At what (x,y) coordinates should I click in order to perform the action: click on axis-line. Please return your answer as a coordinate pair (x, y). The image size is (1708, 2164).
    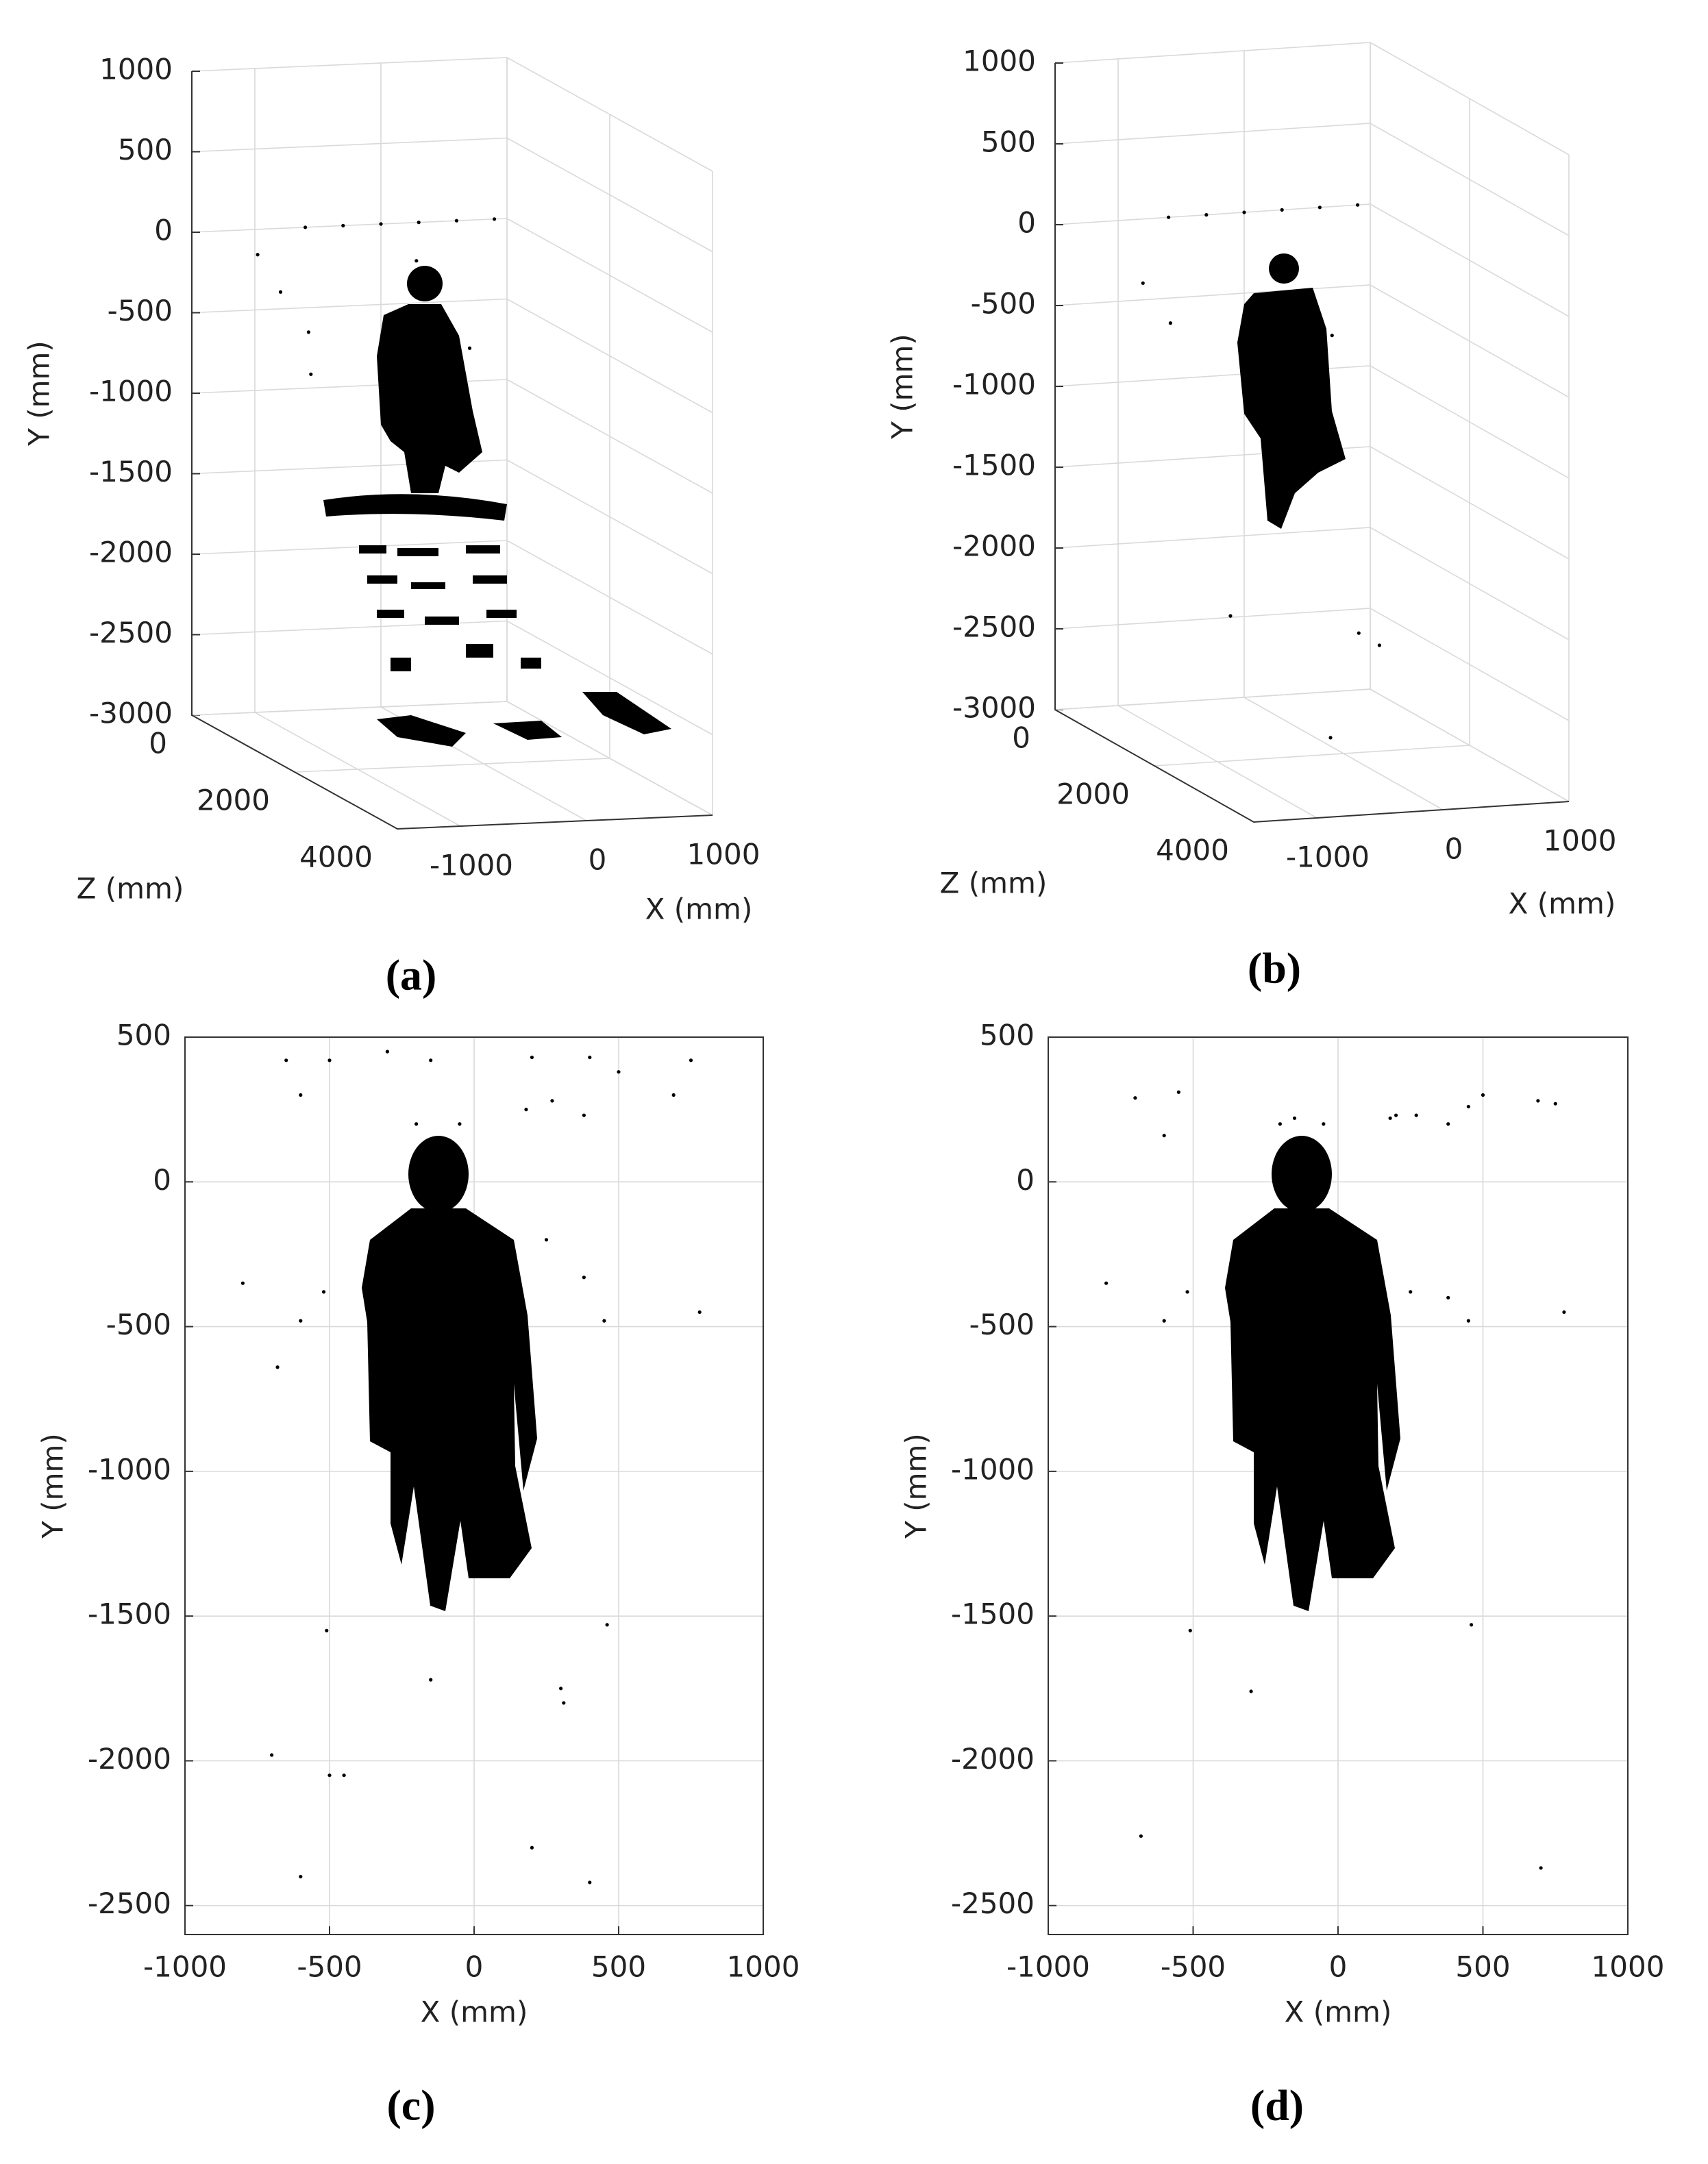
    Looking at the image, I should click on (452, 451).